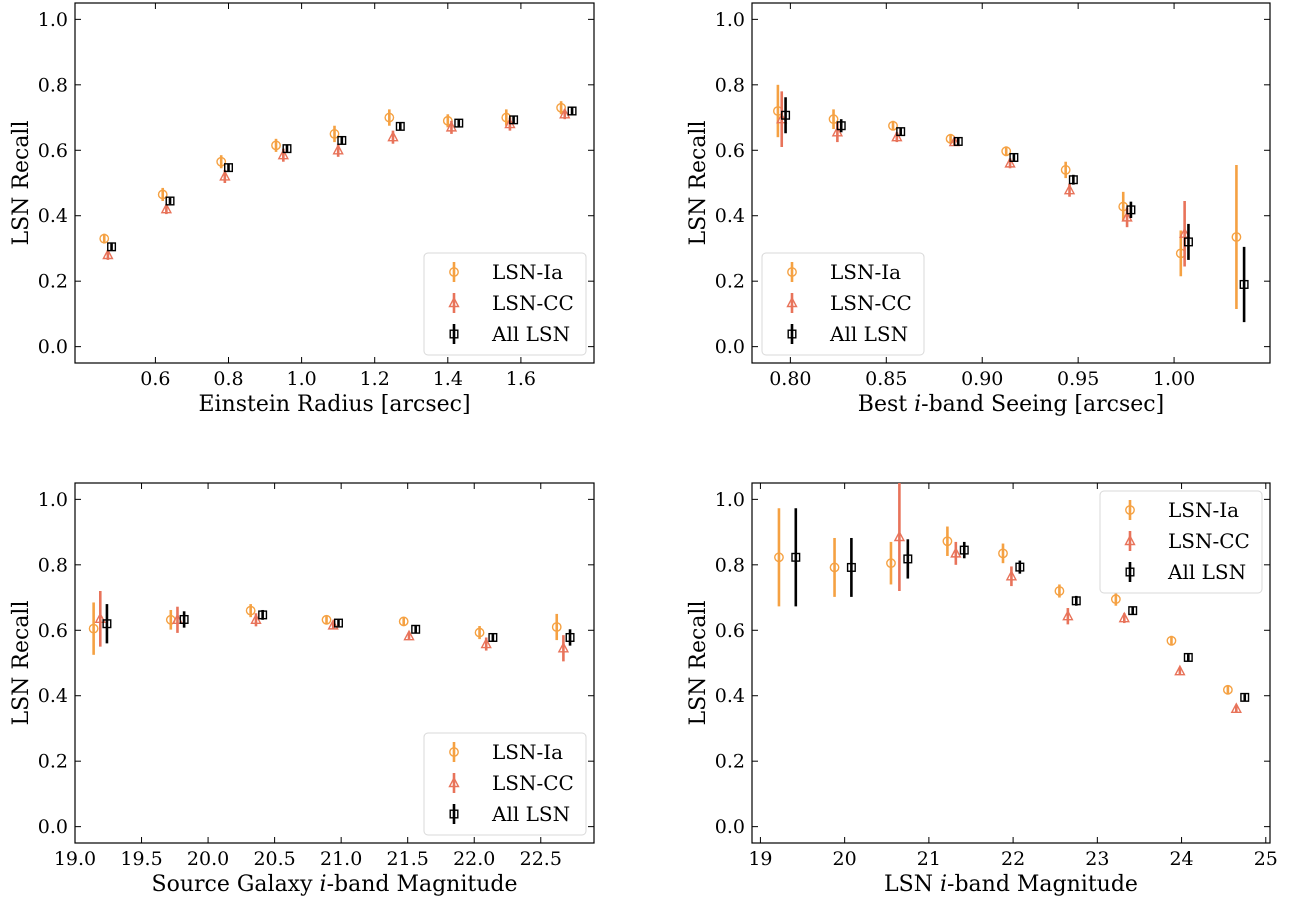 Image resolution: width=1294 pixels, height=903 pixels. I want to click on x-tick-label: 1.2, so click(375, 379).